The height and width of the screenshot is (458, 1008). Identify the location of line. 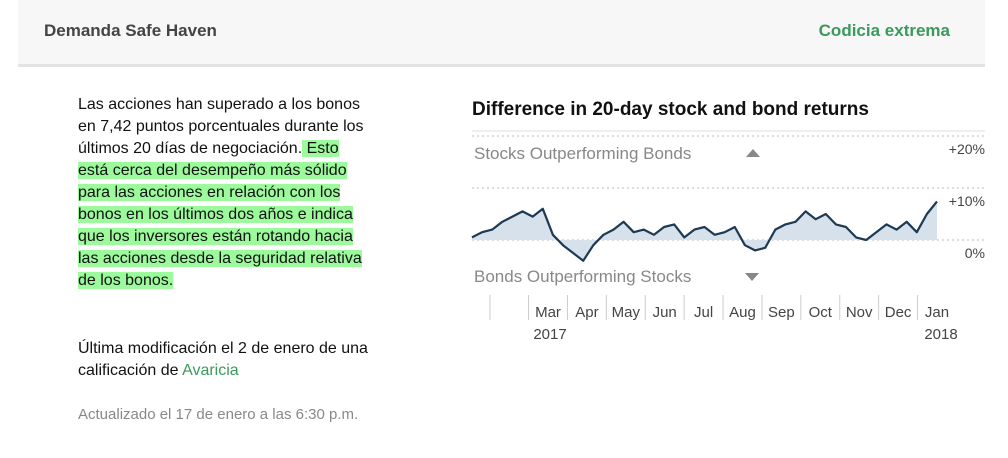
(704, 231).